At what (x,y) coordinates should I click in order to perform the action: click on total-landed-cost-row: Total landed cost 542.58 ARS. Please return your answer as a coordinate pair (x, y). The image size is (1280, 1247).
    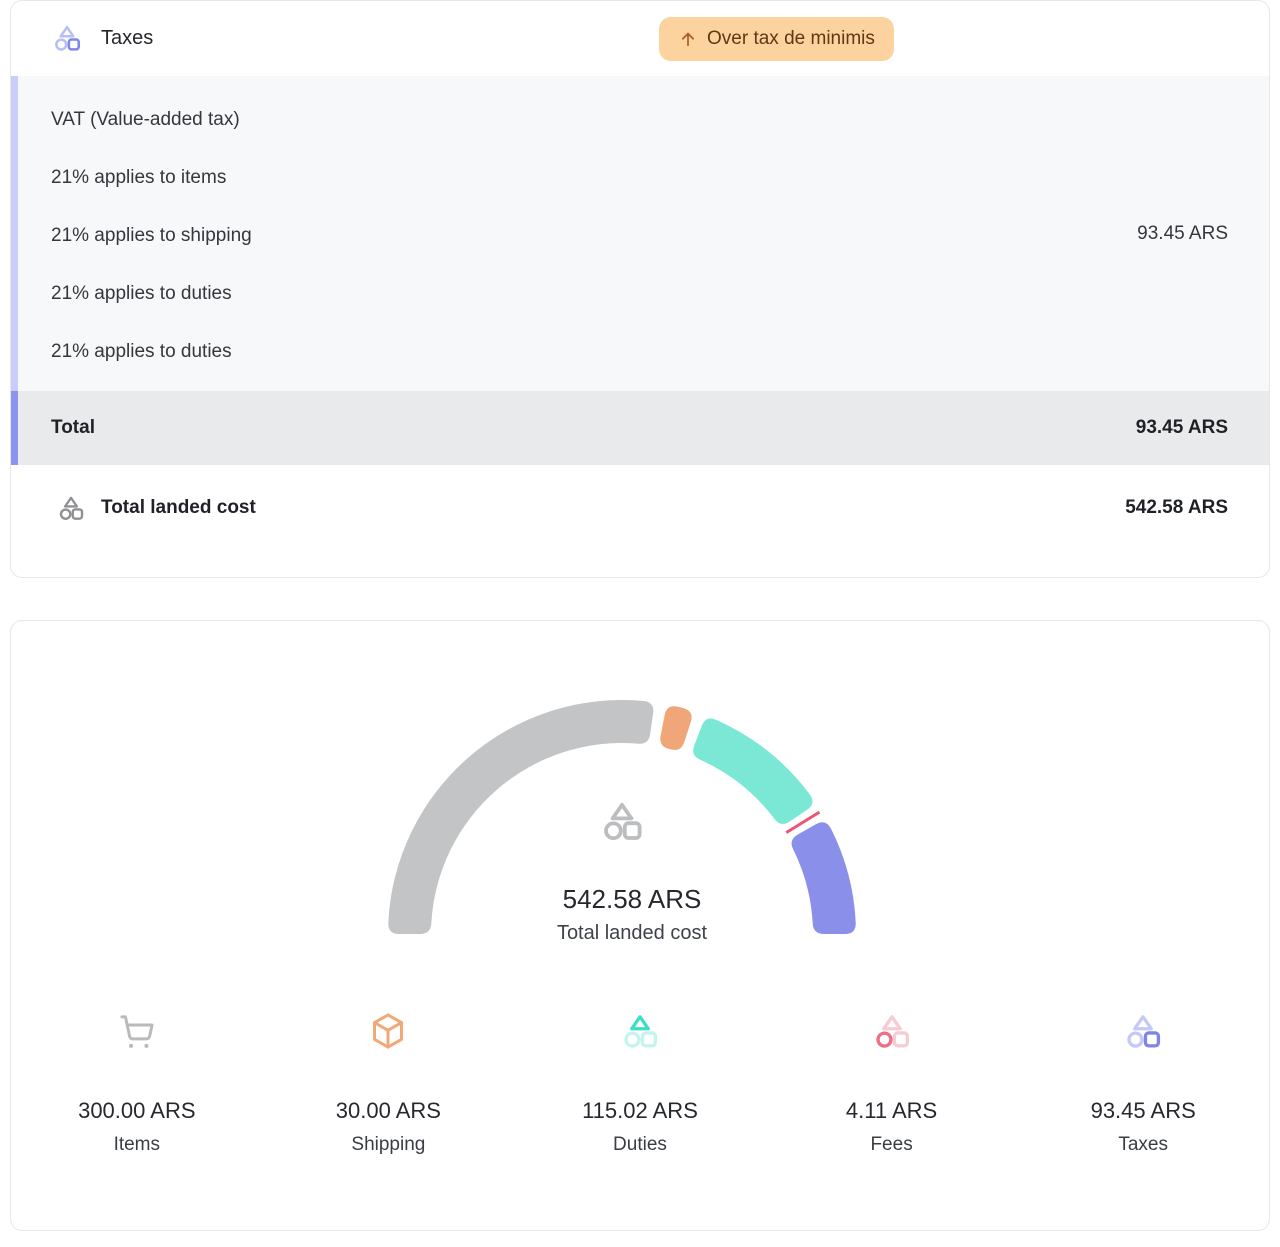
    Looking at the image, I should click on (640, 494).